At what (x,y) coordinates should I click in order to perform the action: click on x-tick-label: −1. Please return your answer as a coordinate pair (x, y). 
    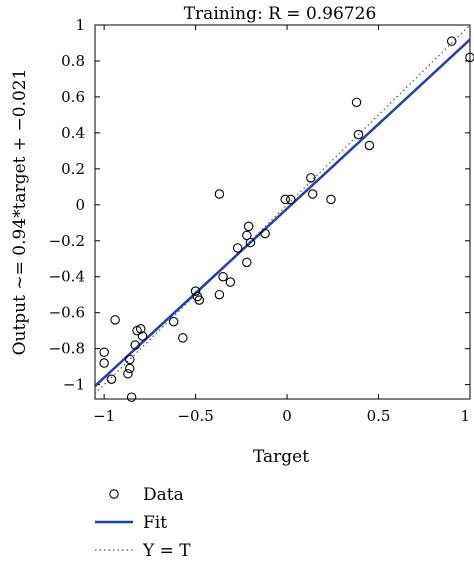
    Looking at the image, I should click on (104, 416).